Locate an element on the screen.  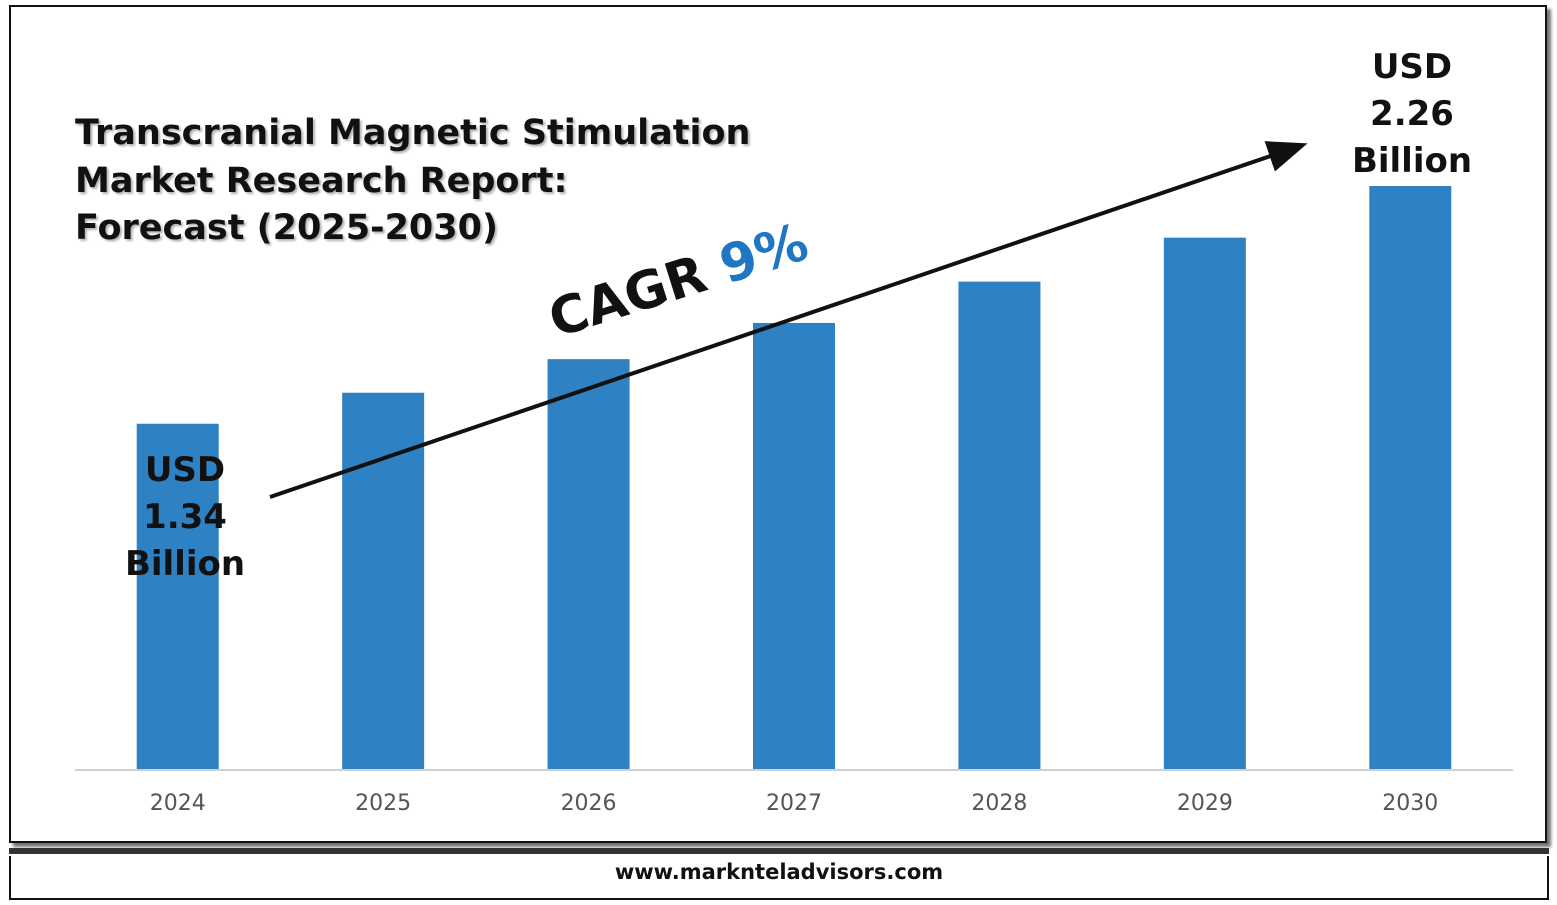
end-value-unit: Billion is located at coordinates (1412, 161).